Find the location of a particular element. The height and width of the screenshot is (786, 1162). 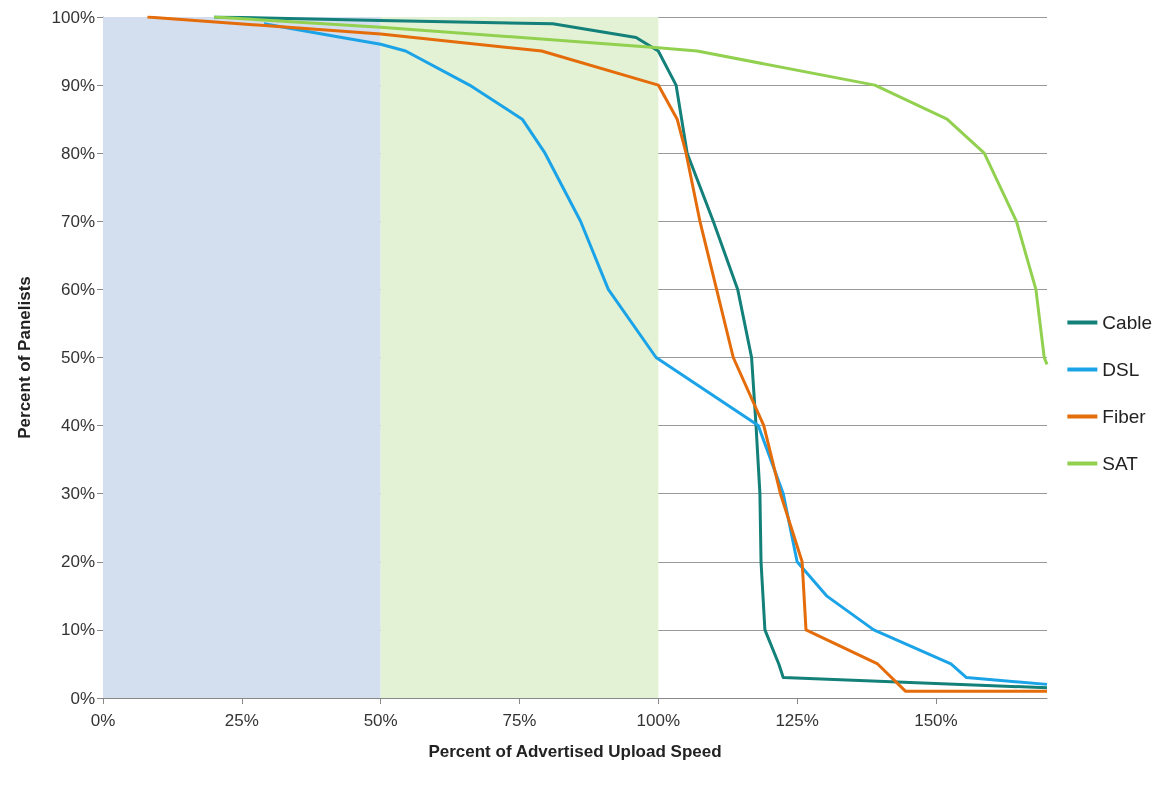

x-axis-title: Percent of Advertised Upload Speed is located at coordinates (575, 751).